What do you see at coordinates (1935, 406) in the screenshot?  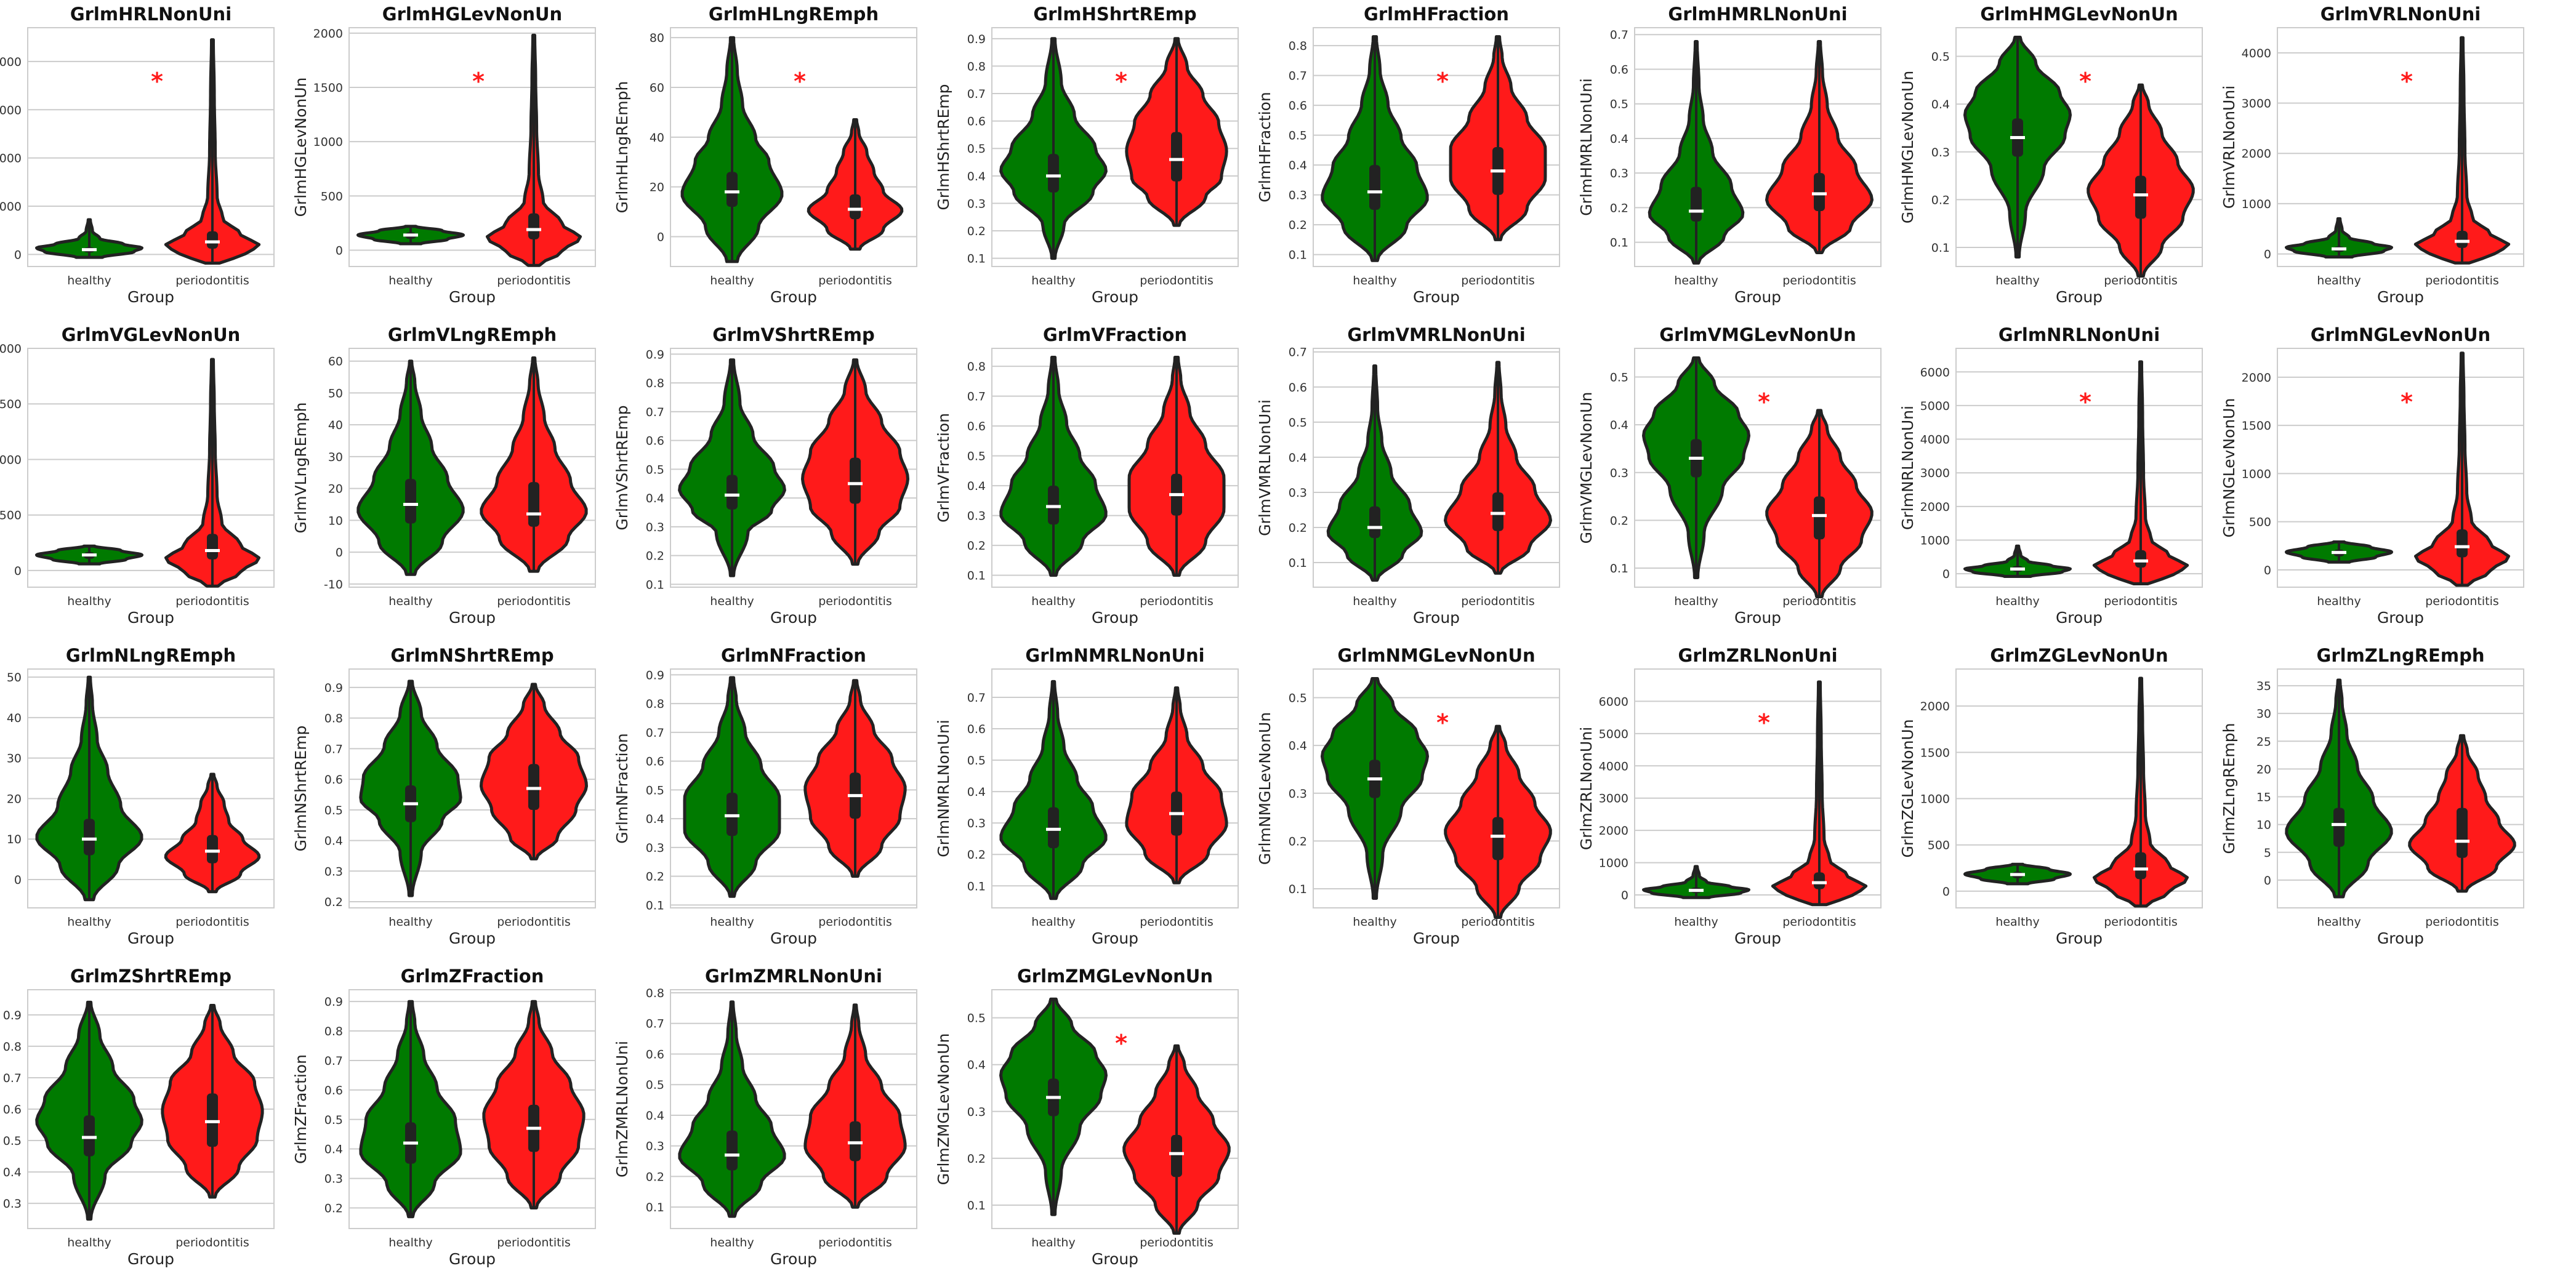 I see `y-tick-label: 5000` at bounding box center [1935, 406].